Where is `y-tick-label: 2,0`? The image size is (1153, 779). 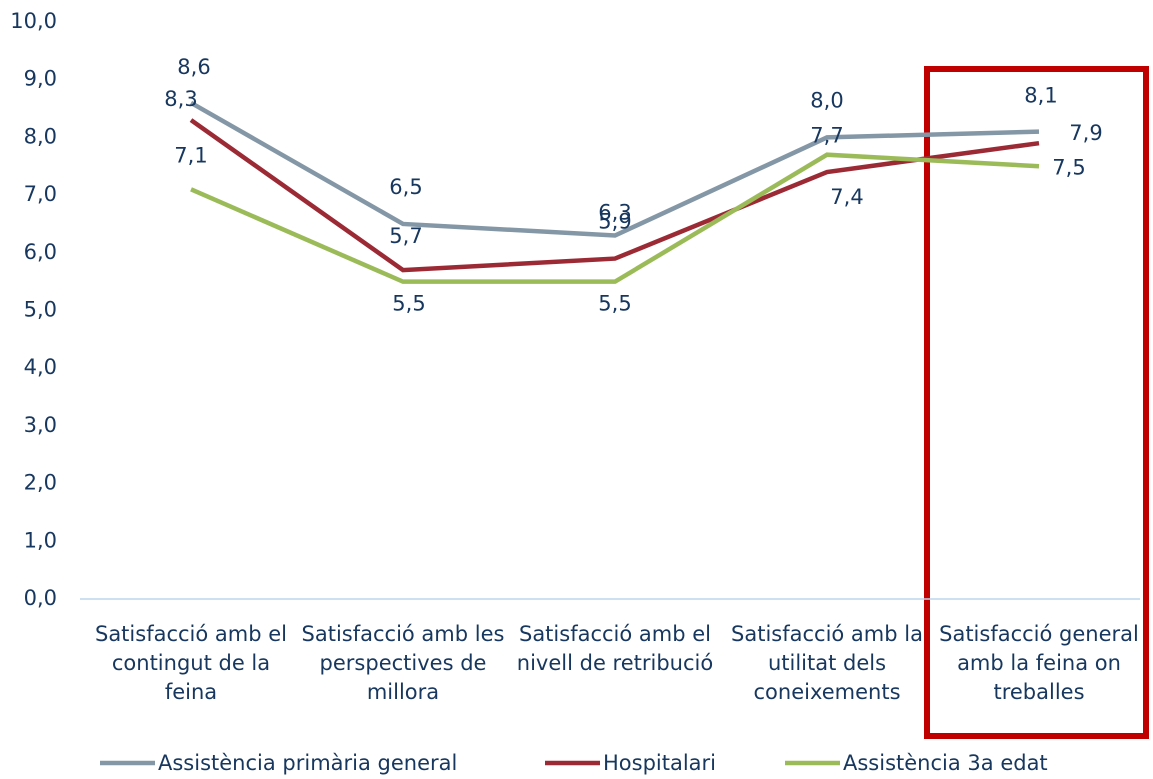 y-tick-label: 2,0 is located at coordinates (40, 483).